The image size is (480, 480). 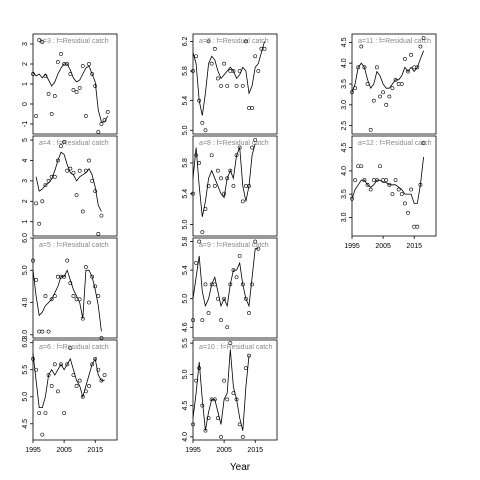 I want to click on y-tick-label: 4, so click(x=25, y=160).